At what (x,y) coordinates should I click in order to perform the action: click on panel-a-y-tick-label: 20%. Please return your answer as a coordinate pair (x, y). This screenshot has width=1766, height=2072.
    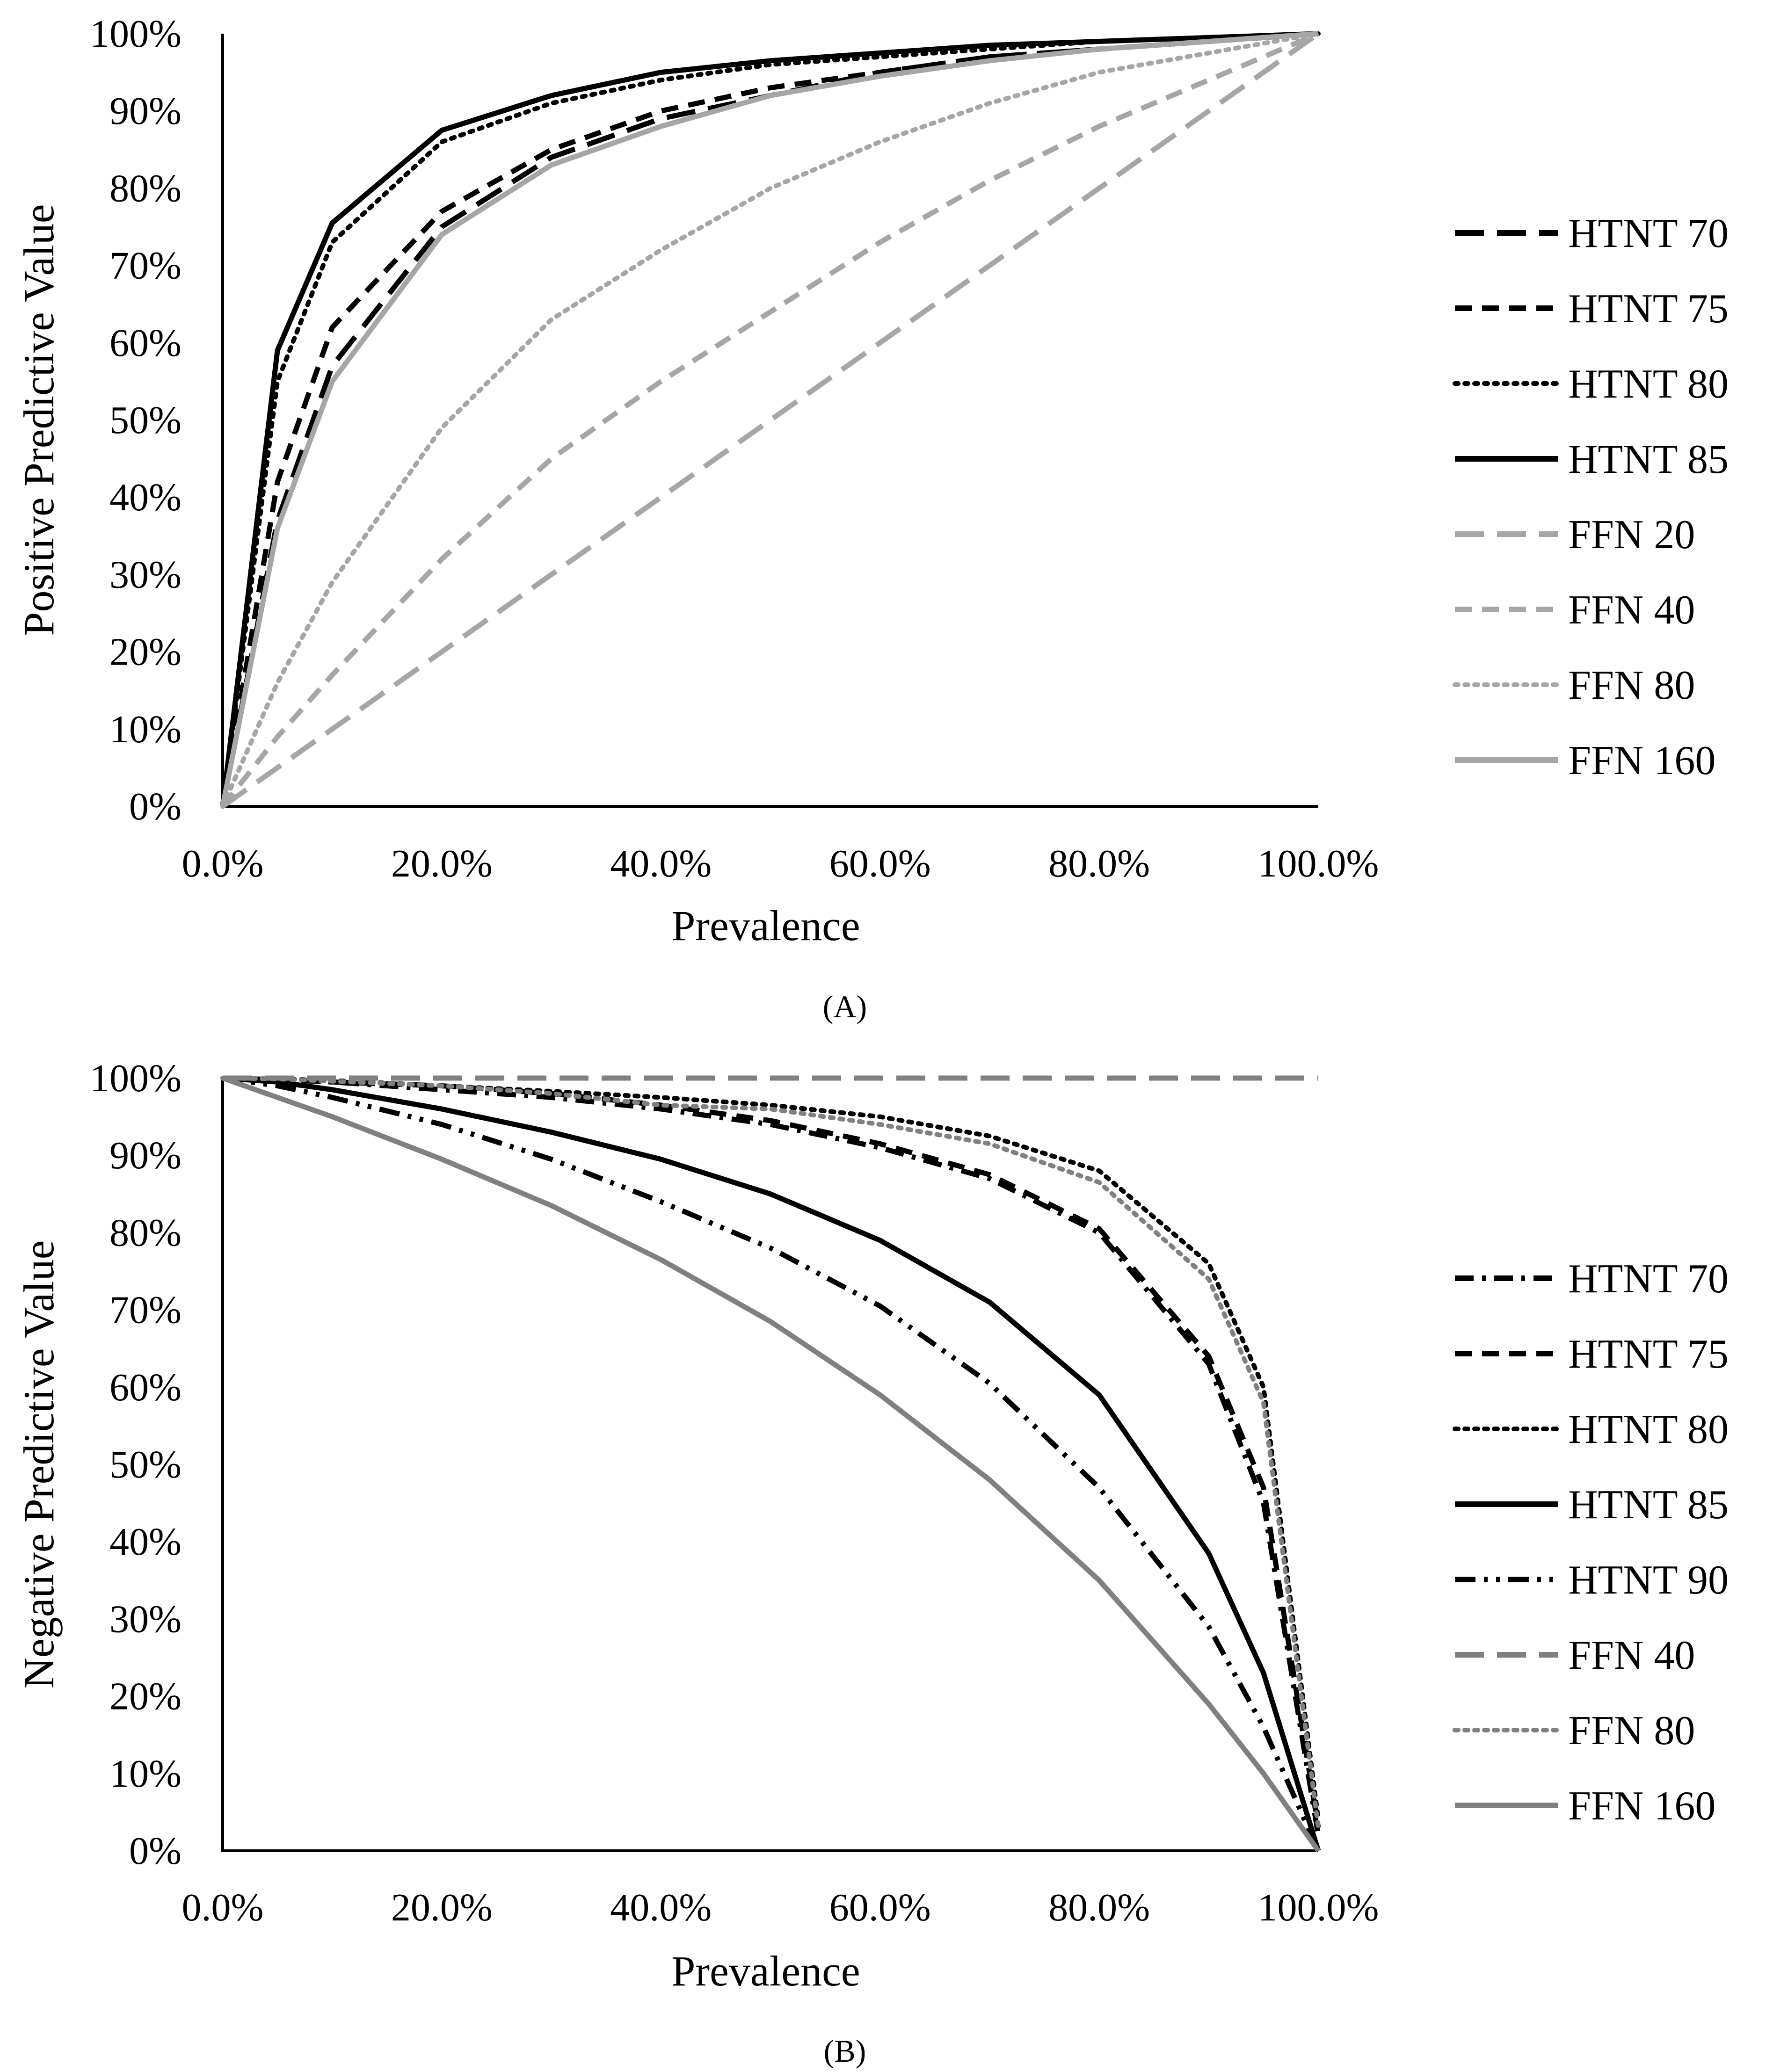
    Looking at the image, I should click on (146, 652).